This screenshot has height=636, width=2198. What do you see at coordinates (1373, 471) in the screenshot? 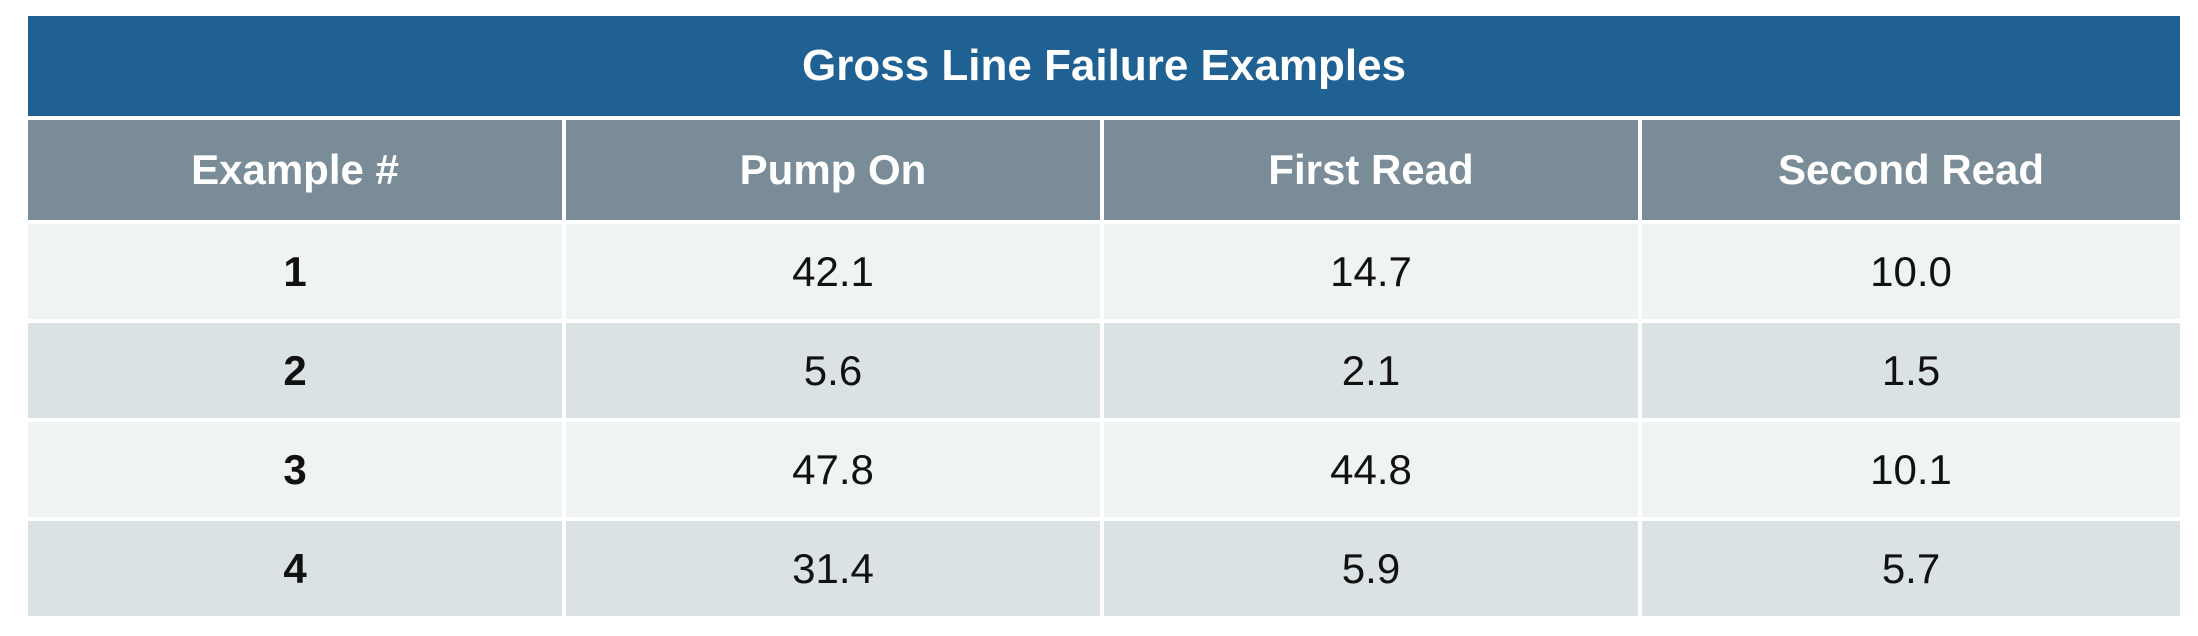
I see `cell-first-read: 44.8` at bounding box center [1373, 471].